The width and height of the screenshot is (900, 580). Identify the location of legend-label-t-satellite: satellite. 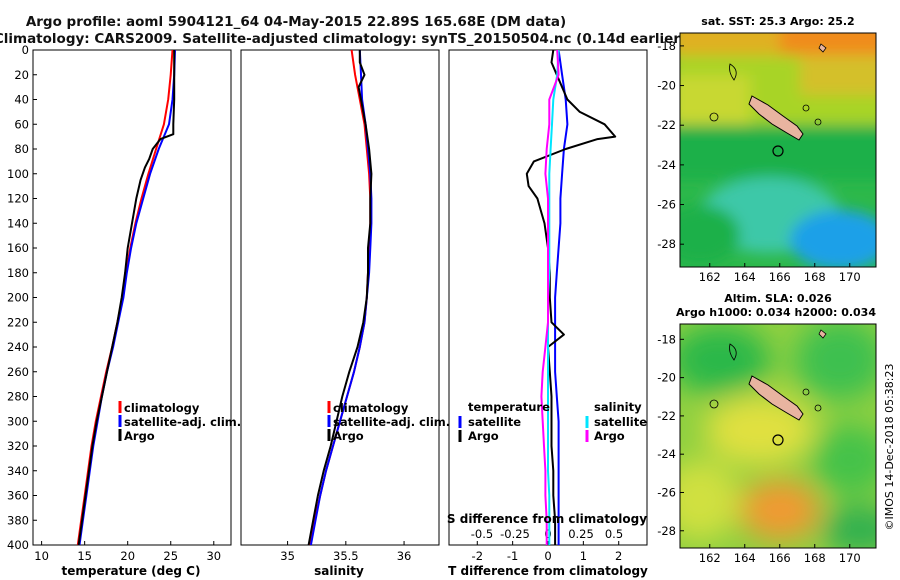
(494, 422).